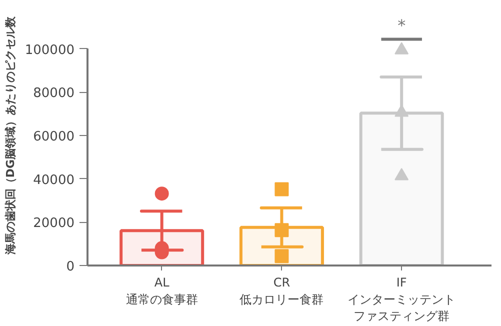  Describe the element at coordinates (70, 267) in the screenshot. I see `y-tick-label: 0` at that location.